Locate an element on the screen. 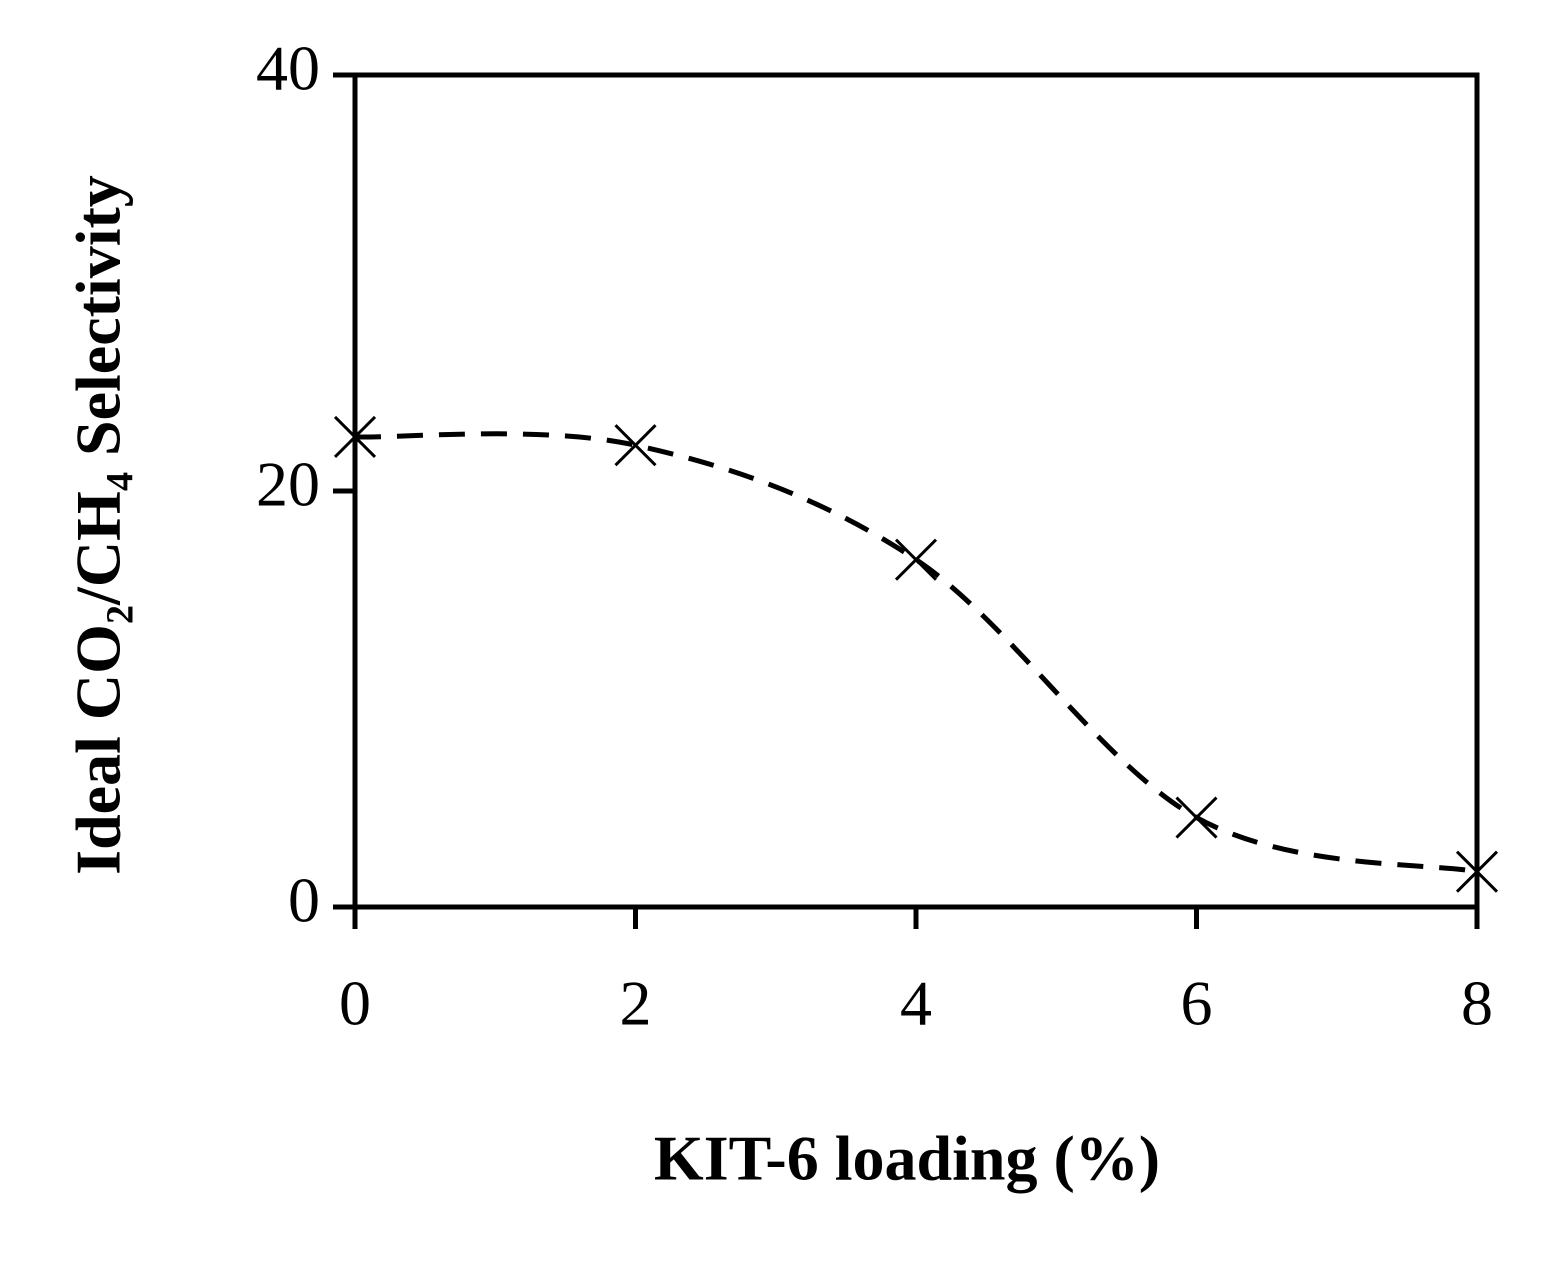 This screenshot has height=1263, width=1558. x-tick-label: 0 is located at coordinates (355, 1003).